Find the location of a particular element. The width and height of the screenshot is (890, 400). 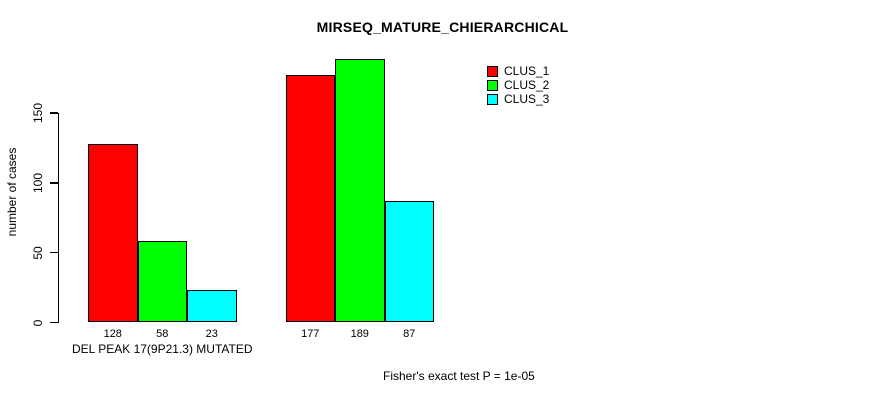

legend-label: CLUS_3 is located at coordinates (527, 99).